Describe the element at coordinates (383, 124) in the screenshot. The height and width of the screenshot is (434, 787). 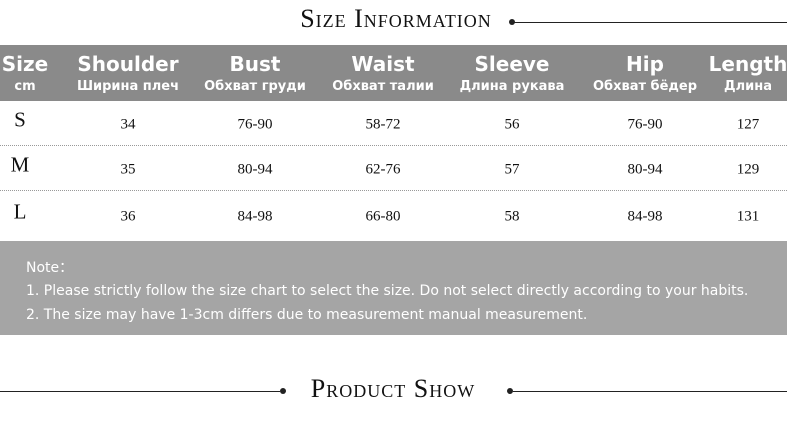
I see `table-cell: 58-72` at that location.